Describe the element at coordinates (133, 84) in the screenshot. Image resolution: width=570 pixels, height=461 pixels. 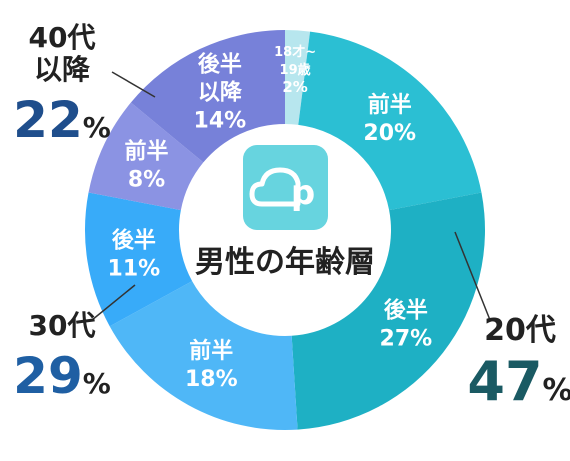
I see `callout-line-40s` at that location.